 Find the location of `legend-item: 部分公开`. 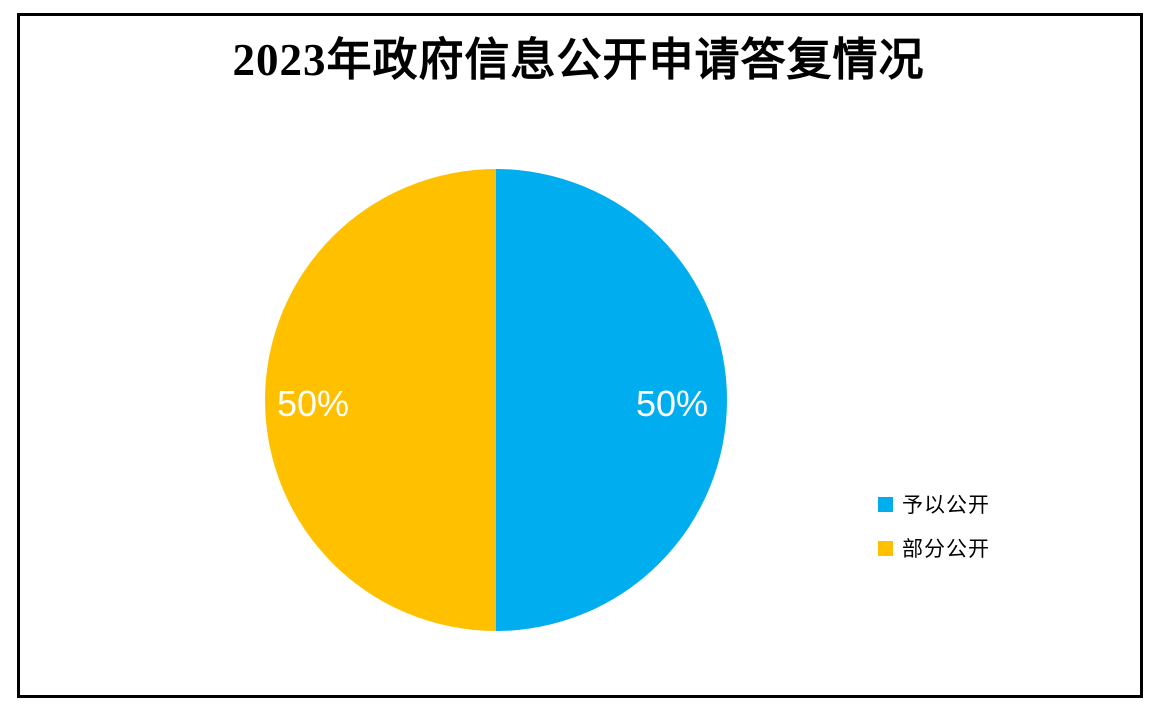

legend-item: 部分公开 is located at coordinates (934, 548).